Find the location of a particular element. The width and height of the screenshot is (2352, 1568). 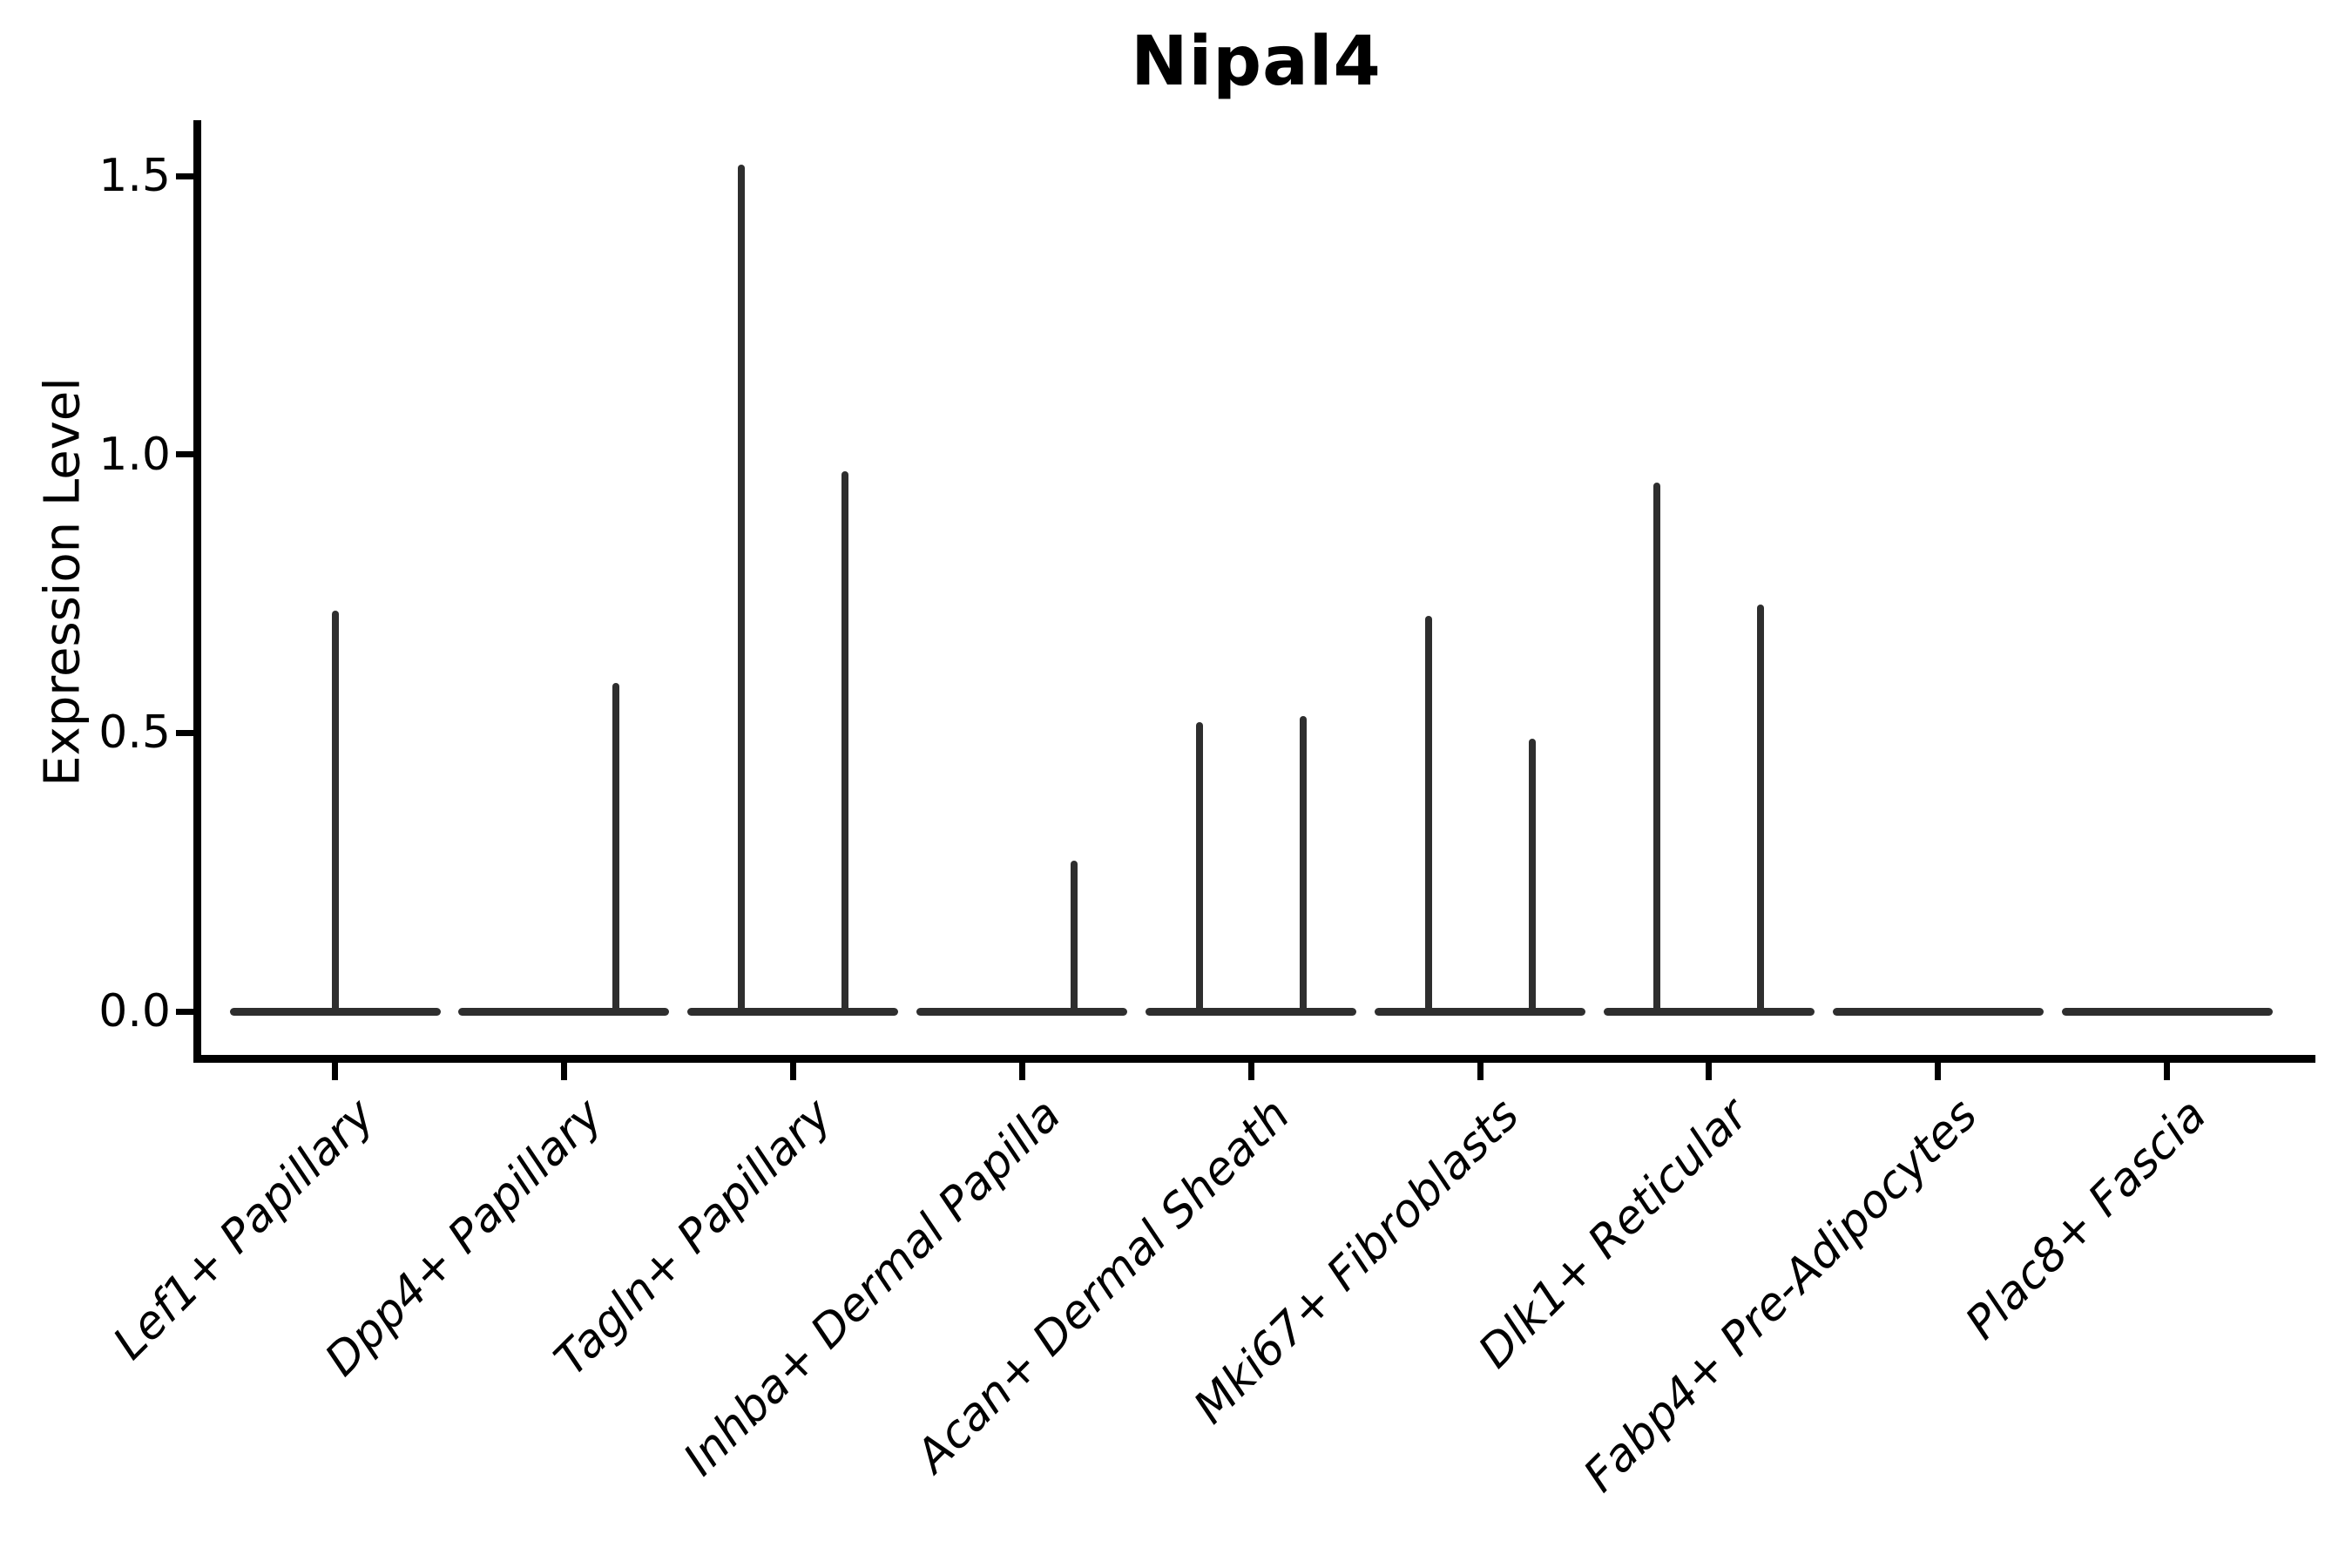

x-tick-label: Fabp4+ Pre-Adipocytes is located at coordinates (1781, 1296).